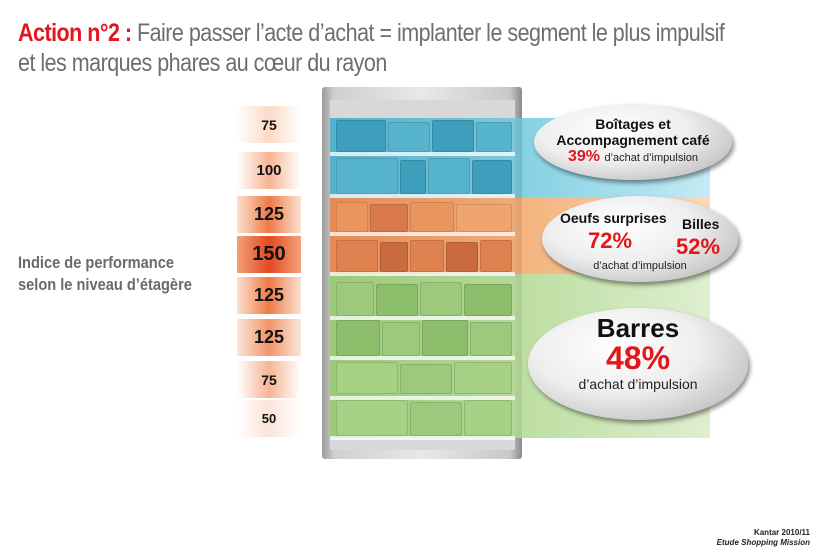 The height and width of the screenshot is (560, 830). What do you see at coordinates (269, 337) in the screenshot?
I see `shelf-index-6: 125` at bounding box center [269, 337].